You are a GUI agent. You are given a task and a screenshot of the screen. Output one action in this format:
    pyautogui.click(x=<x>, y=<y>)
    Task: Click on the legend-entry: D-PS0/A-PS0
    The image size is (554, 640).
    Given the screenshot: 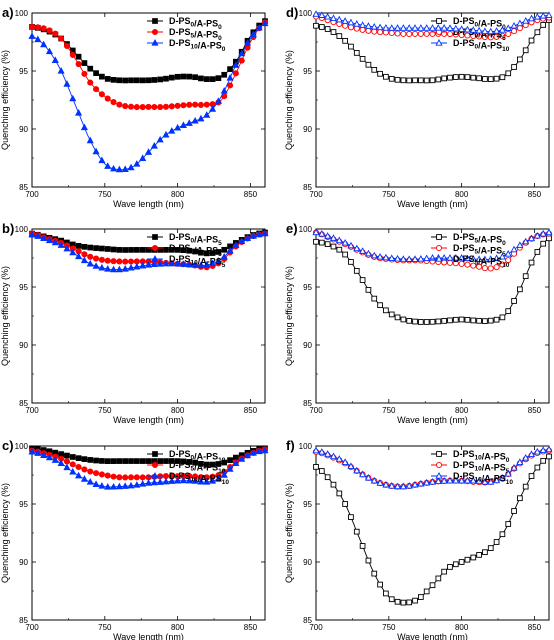 What is the action you would take?
    pyautogui.click(x=195, y=23)
    